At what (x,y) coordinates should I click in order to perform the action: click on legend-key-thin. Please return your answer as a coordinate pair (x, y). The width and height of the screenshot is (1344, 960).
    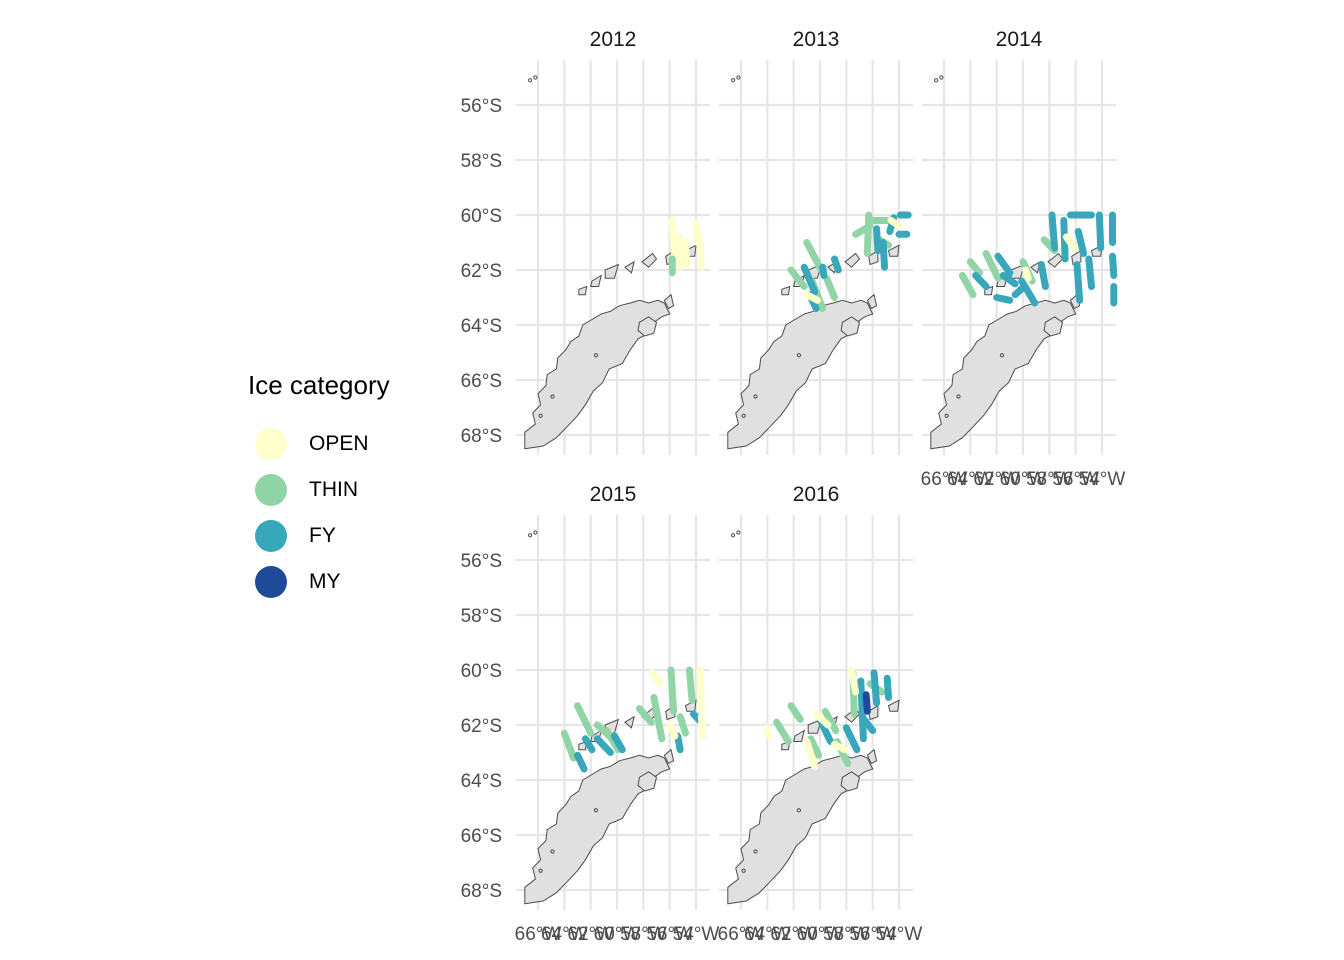
    Looking at the image, I should click on (271, 490).